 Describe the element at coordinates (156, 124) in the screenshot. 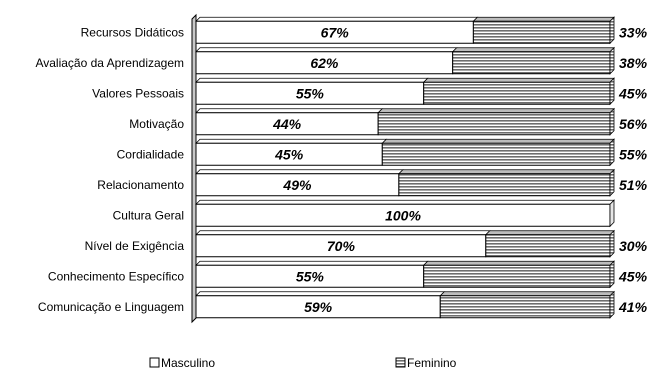

I see `category-label: Motivação` at that location.